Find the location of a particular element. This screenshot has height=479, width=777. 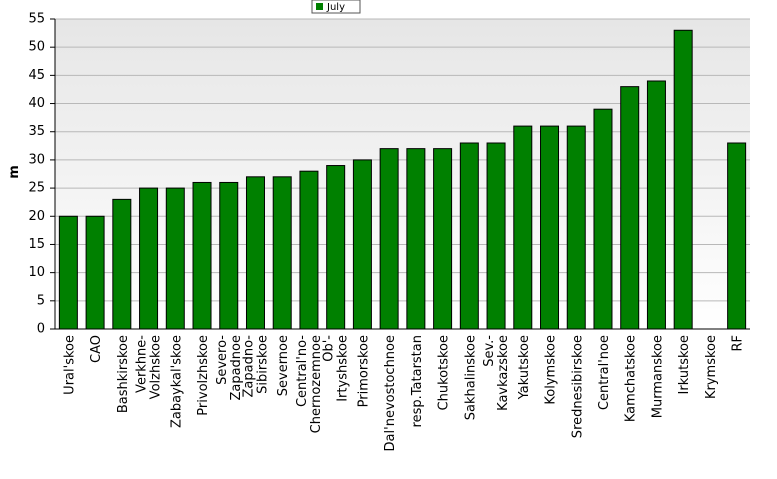

legend: July is located at coordinates (336, 7).